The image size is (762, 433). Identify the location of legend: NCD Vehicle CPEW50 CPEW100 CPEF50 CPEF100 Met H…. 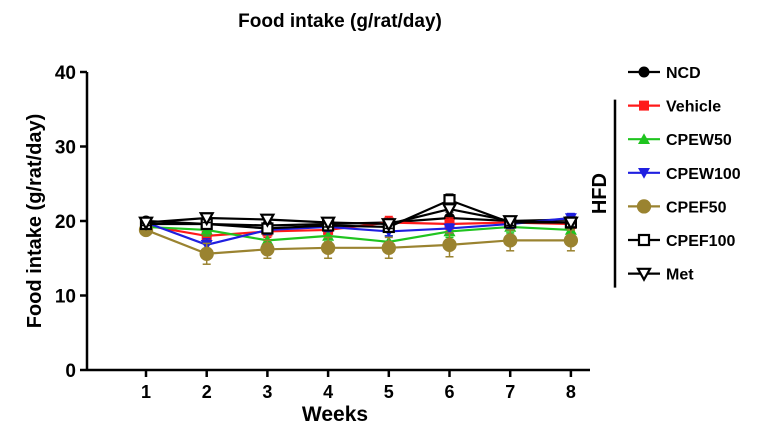
(665, 176).